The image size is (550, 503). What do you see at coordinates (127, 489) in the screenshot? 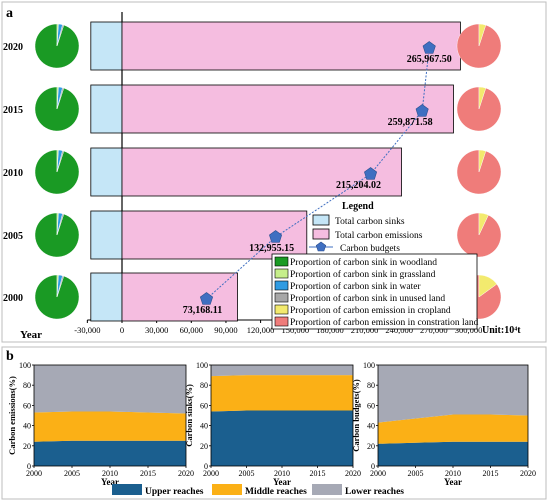
I see `legend-swatch-upper` at bounding box center [127, 489].